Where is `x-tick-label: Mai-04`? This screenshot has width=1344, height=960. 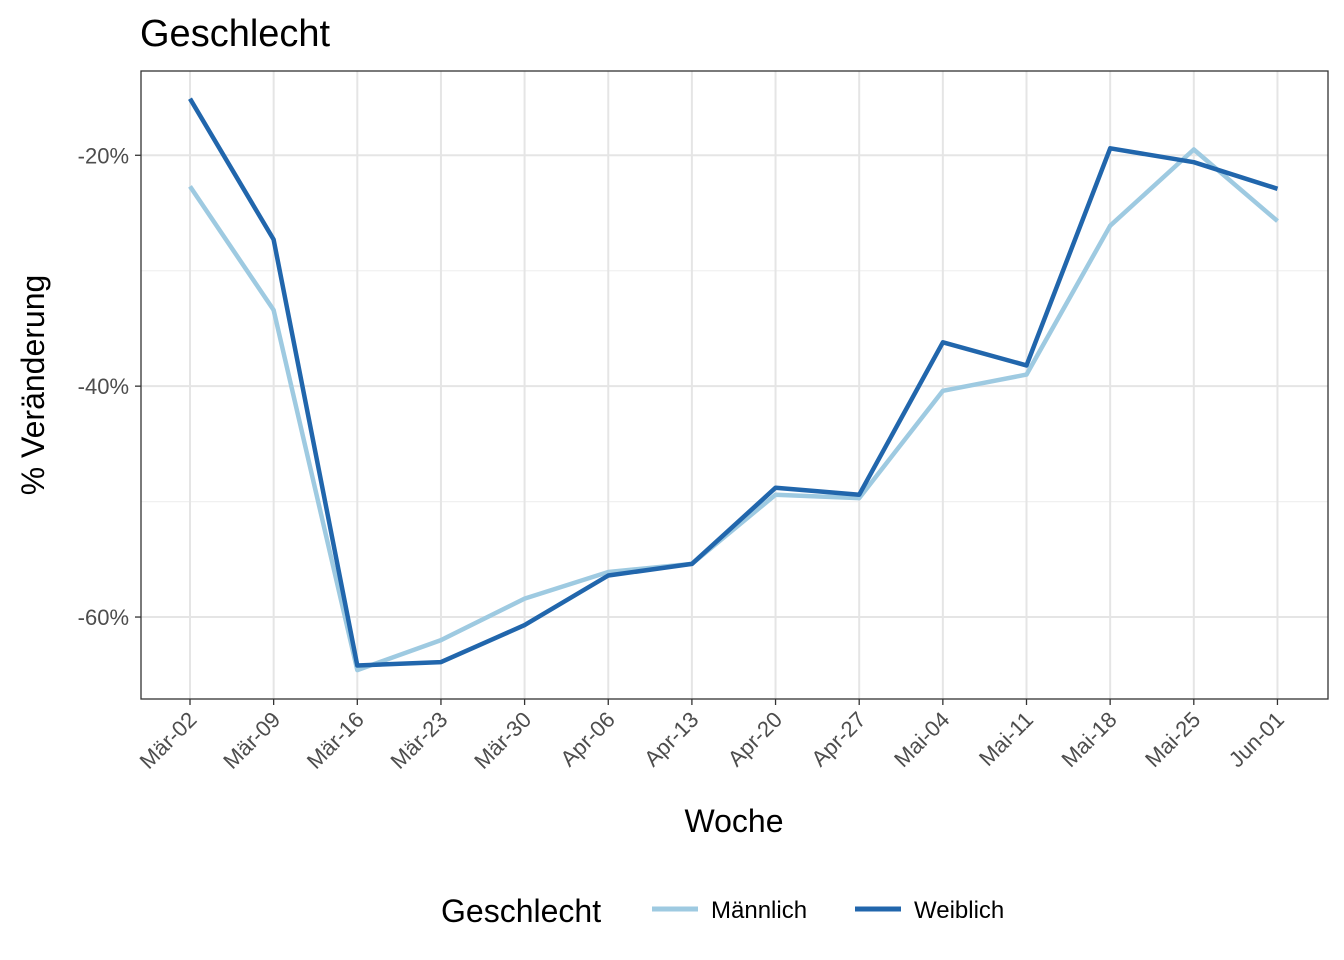 x-tick-label: Mai-04 is located at coordinates (921, 739).